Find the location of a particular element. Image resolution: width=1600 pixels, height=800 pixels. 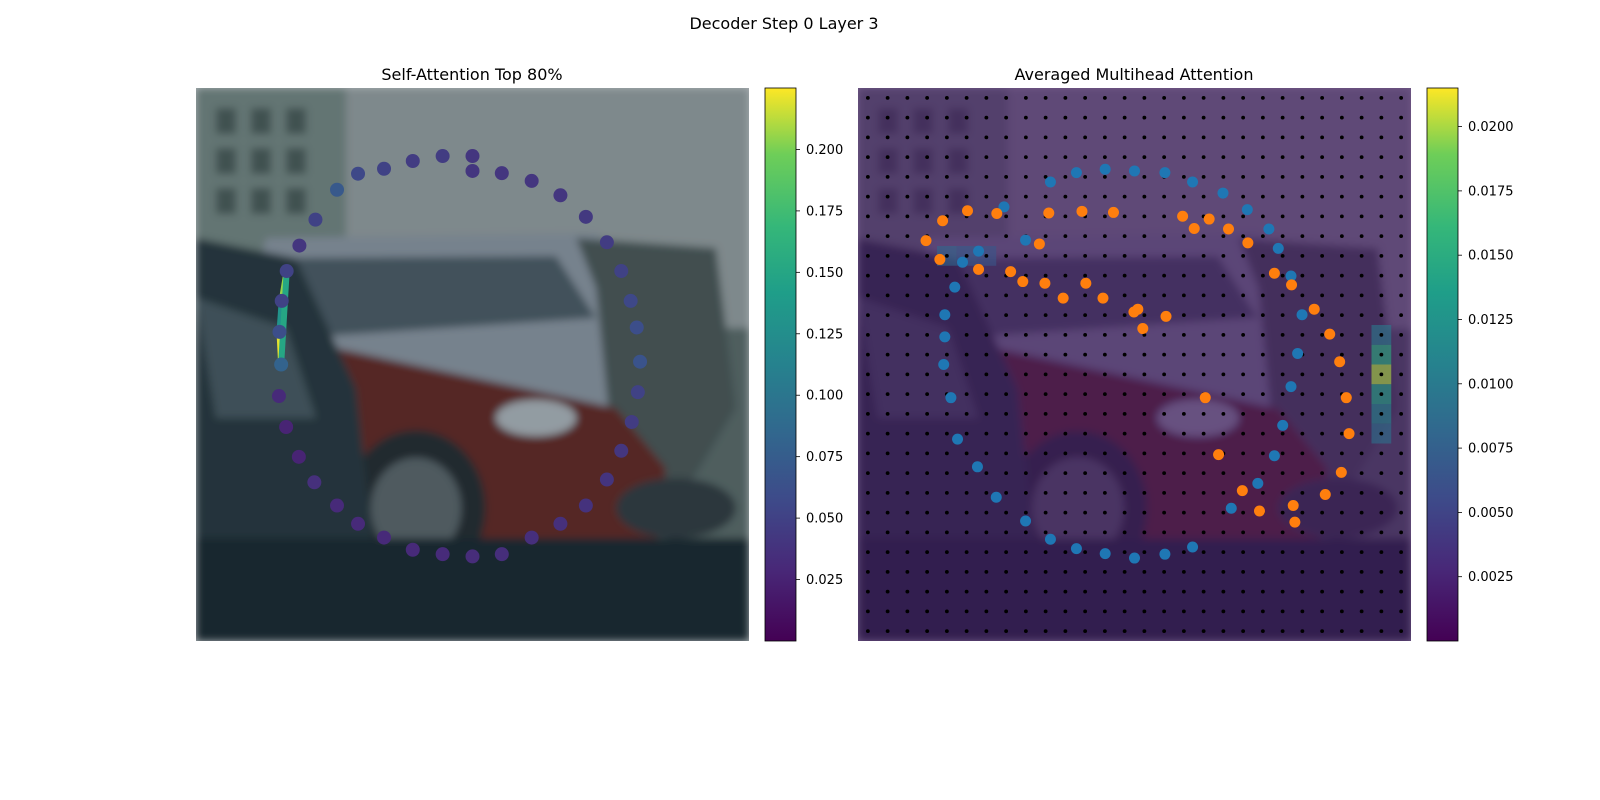

colorbar-tick-label: 0.0175 is located at coordinates (1491, 191).